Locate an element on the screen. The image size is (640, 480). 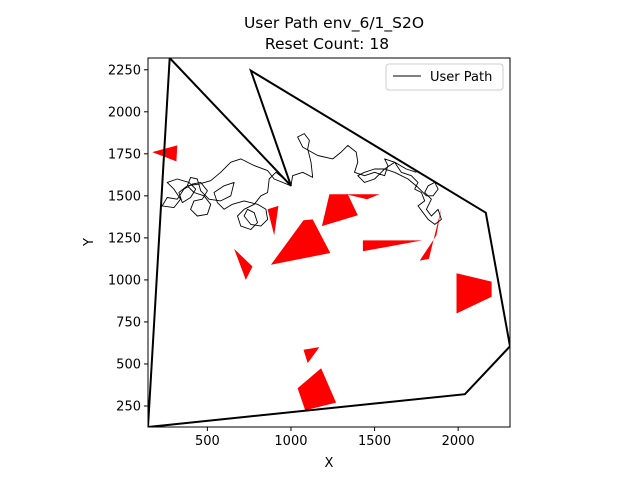
y-tick-label-250: 250 is located at coordinates (128, 406).